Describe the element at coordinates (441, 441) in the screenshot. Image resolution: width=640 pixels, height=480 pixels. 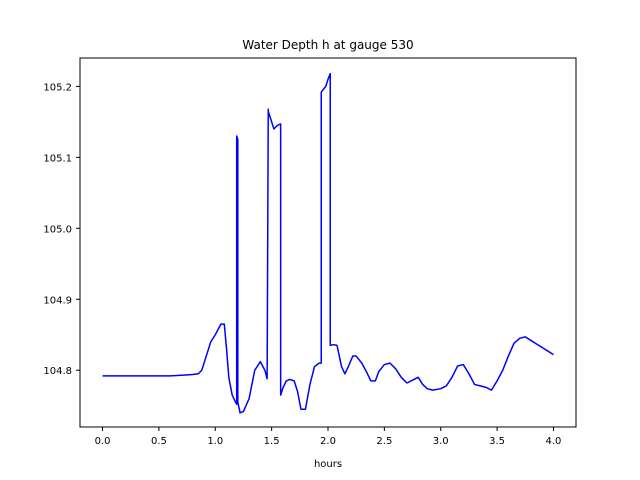
I see `x-tick-label: 3.0` at that location.